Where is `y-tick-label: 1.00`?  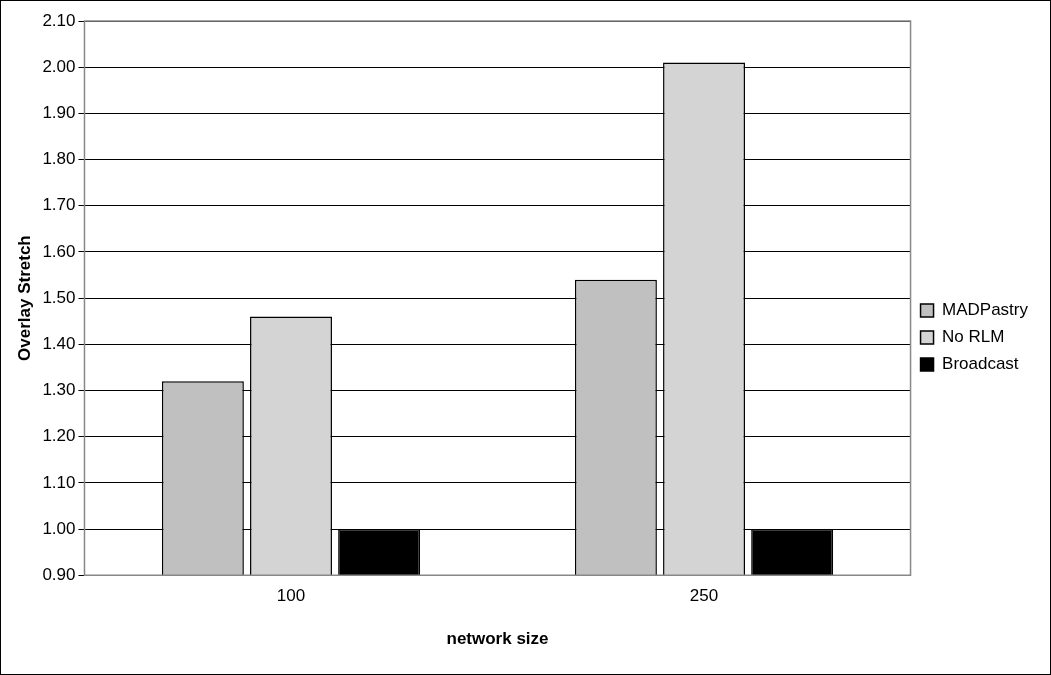
y-tick-label: 1.00 is located at coordinates (59, 528).